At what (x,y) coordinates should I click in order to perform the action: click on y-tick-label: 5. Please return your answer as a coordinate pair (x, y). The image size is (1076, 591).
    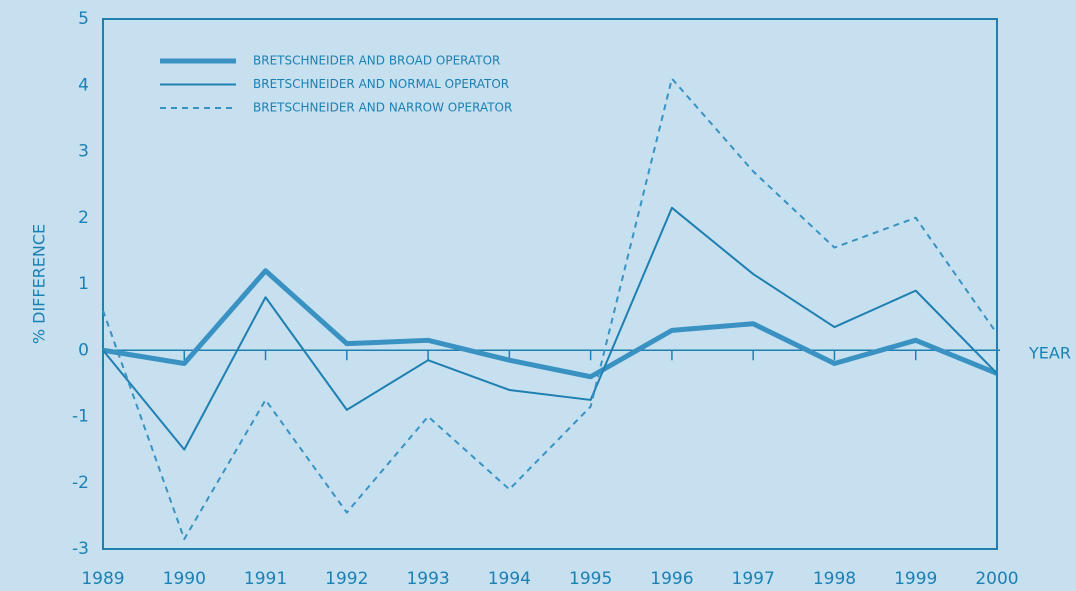
    Looking at the image, I should click on (83, 19).